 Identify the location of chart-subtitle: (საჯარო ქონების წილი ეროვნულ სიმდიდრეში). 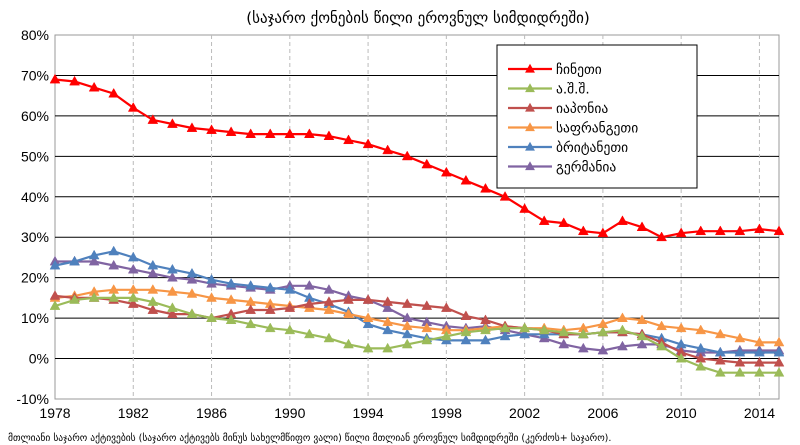
(417, 18).